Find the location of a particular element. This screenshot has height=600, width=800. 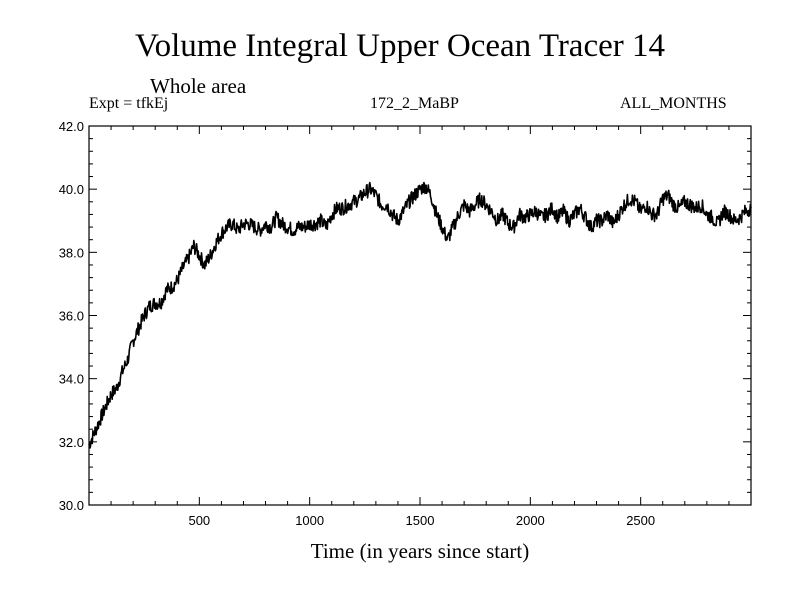

y-tick-label: 38.0 is located at coordinates (71, 252).